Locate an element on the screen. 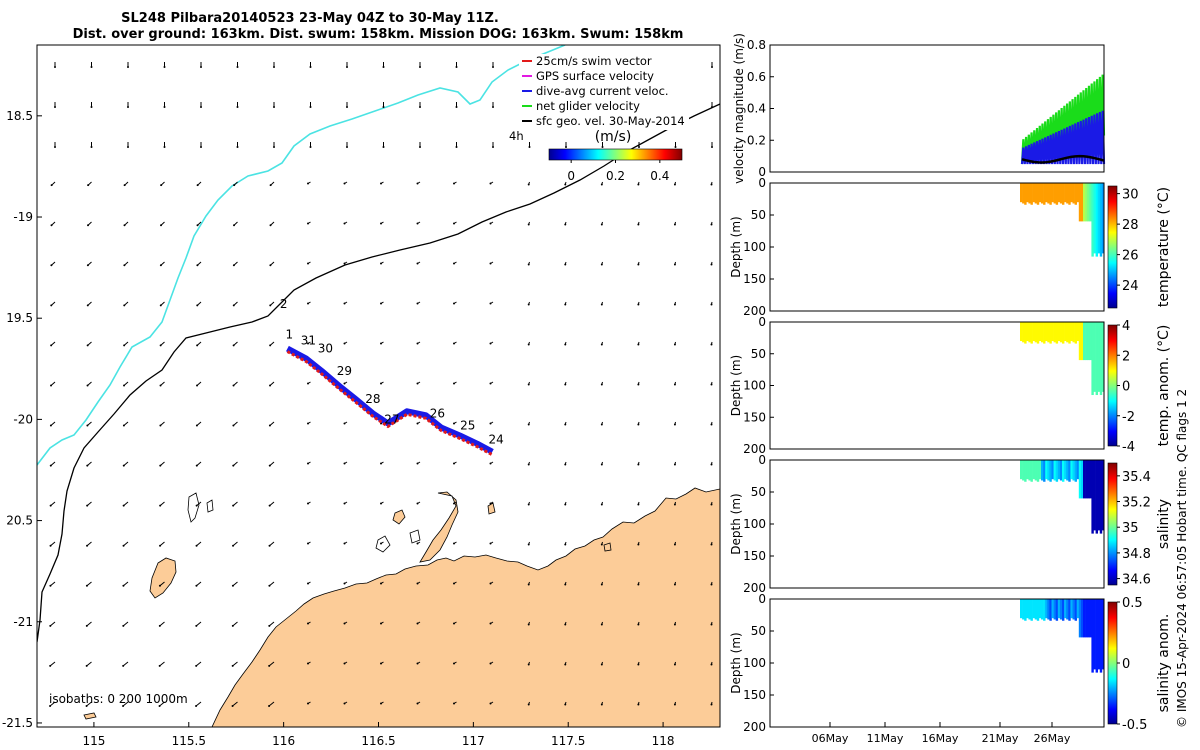 This screenshot has height=750, width=1200. colorbar-tick-label: 2 is located at coordinates (1126, 356).